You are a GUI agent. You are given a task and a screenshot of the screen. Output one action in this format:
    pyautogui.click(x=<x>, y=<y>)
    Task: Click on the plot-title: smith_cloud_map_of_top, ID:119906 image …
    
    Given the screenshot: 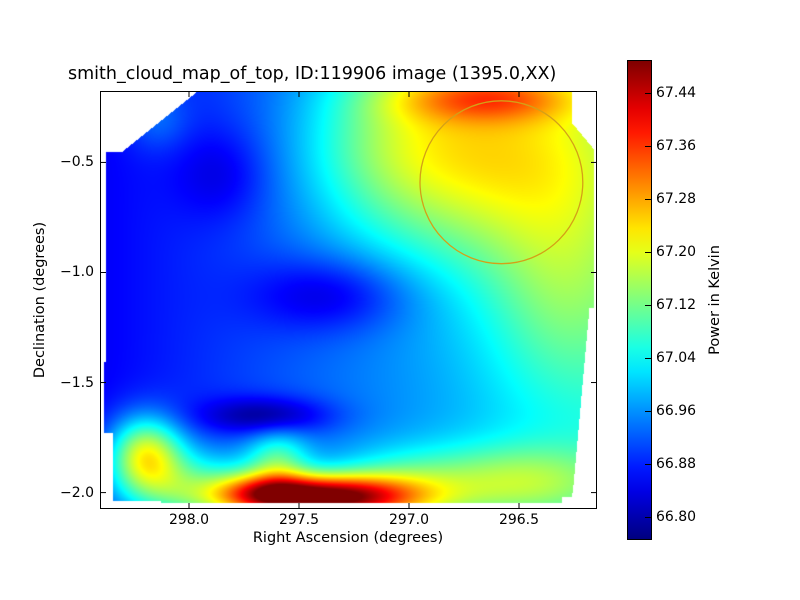 What is the action you would take?
    pyautogui.click(x=312, y=74)
    